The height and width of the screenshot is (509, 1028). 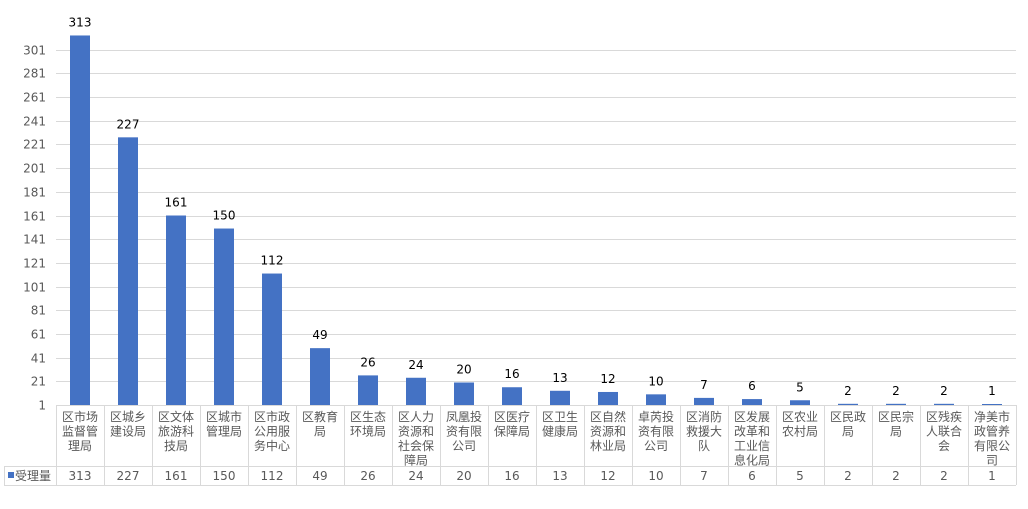 I want to click on data-label: 24, so click(x=415, y=365).